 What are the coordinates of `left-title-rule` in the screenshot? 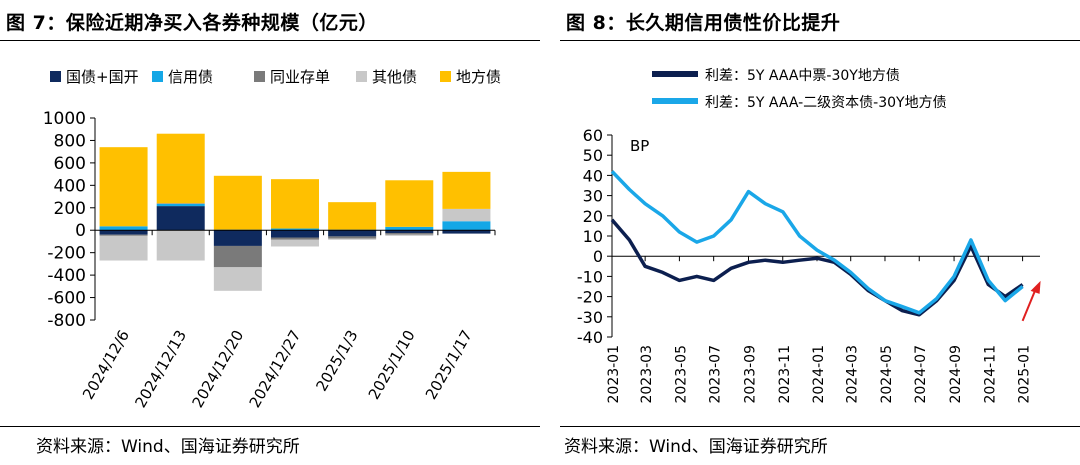 It's located at (270, 40).